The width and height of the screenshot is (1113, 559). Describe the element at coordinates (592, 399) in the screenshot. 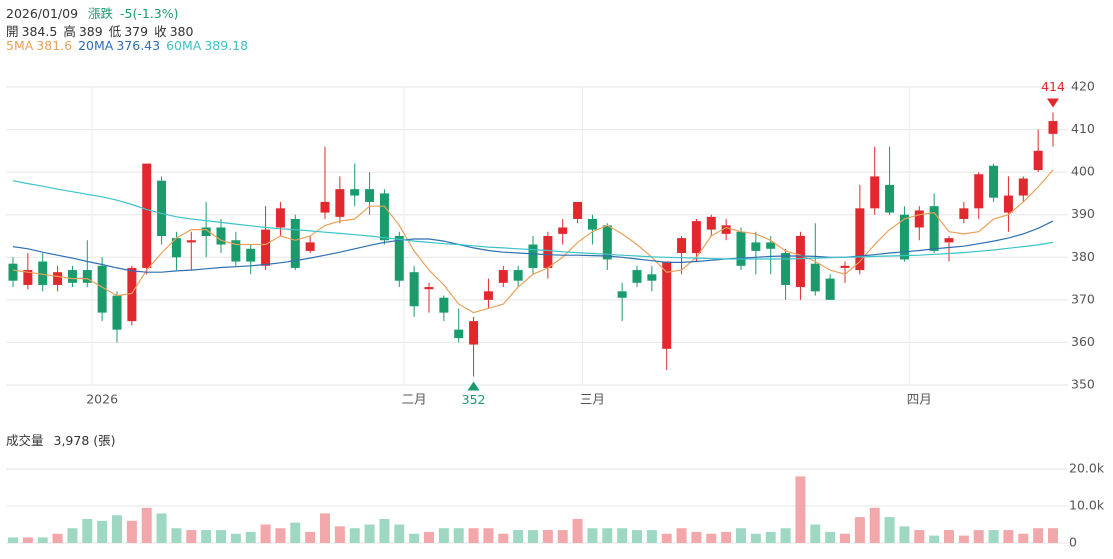

I see `x-tick-label: 三月` at that location.